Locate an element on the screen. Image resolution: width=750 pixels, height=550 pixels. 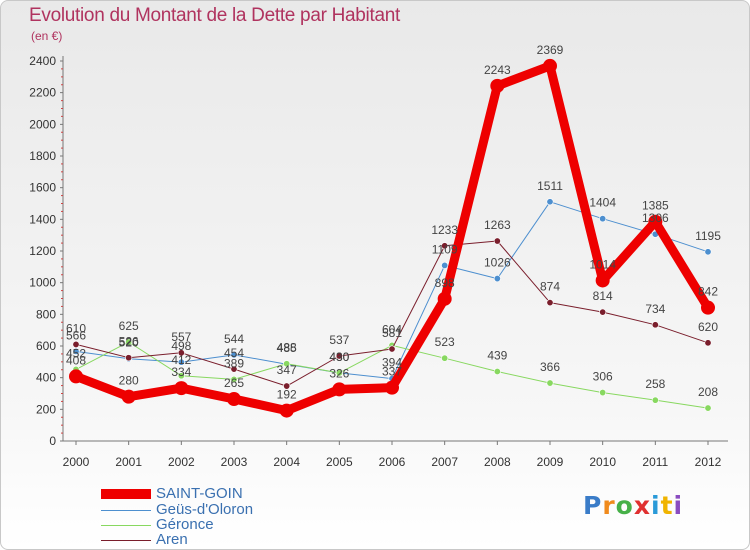
y-tick-label: 2200 is located at coordinates (42, 93).